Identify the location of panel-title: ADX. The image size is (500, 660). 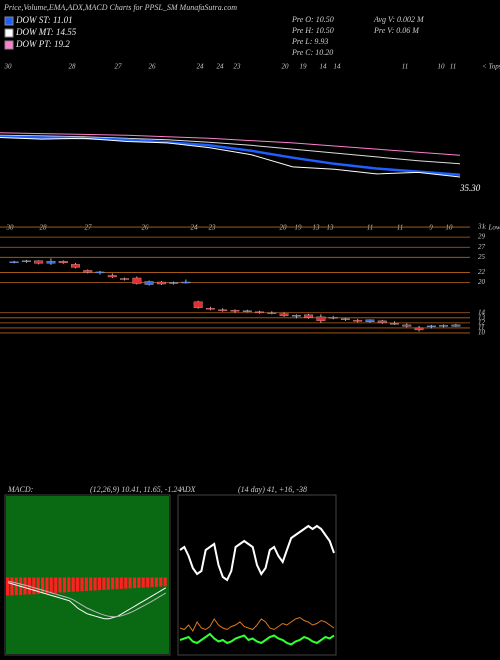
(188, 489).